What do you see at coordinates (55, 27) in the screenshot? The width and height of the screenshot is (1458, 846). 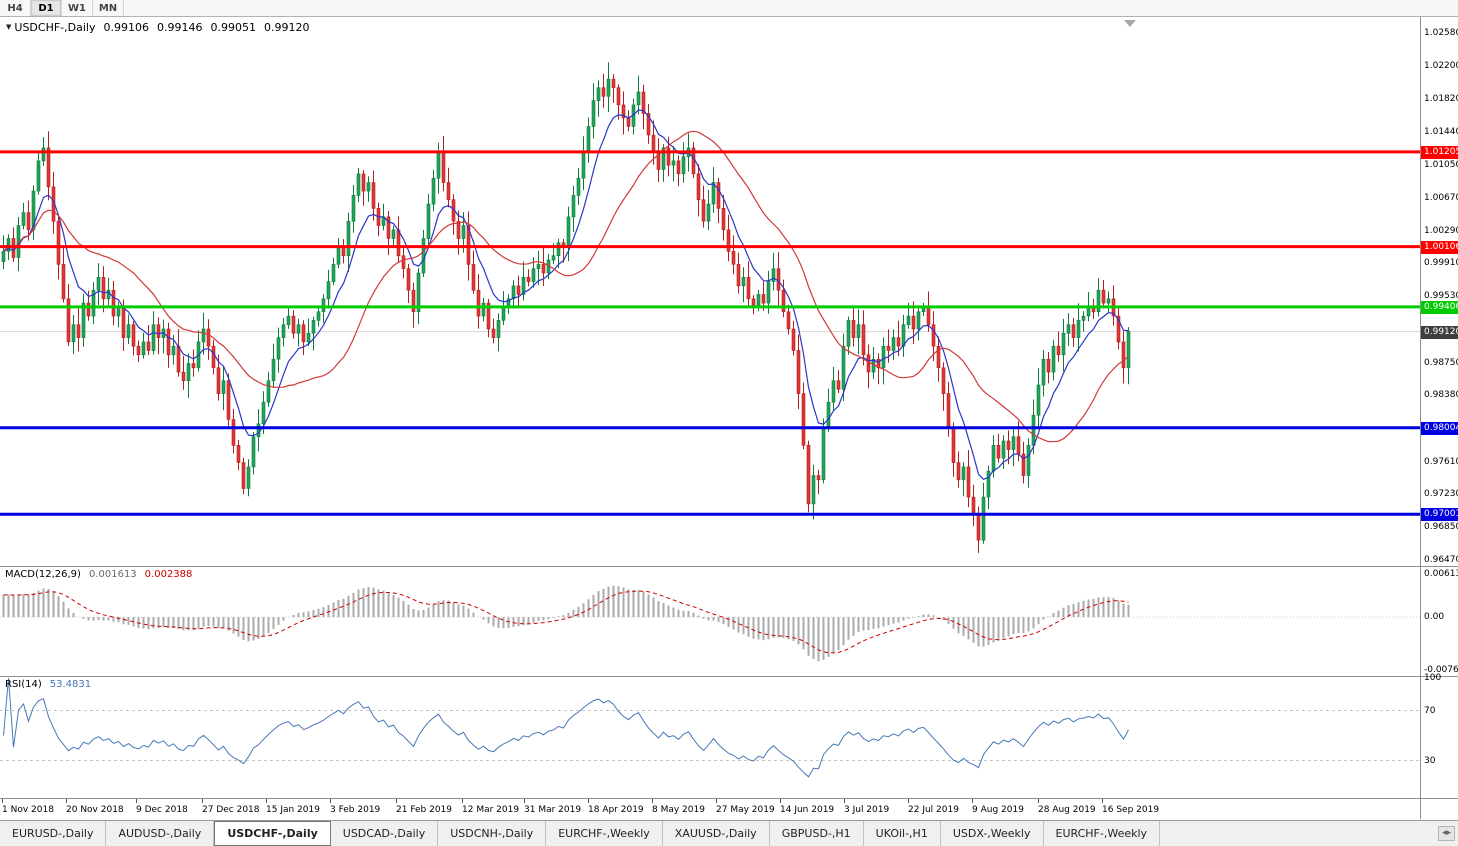 I see `symbol-label: USDCHF-,Daily` at bounding box center [55, 27].